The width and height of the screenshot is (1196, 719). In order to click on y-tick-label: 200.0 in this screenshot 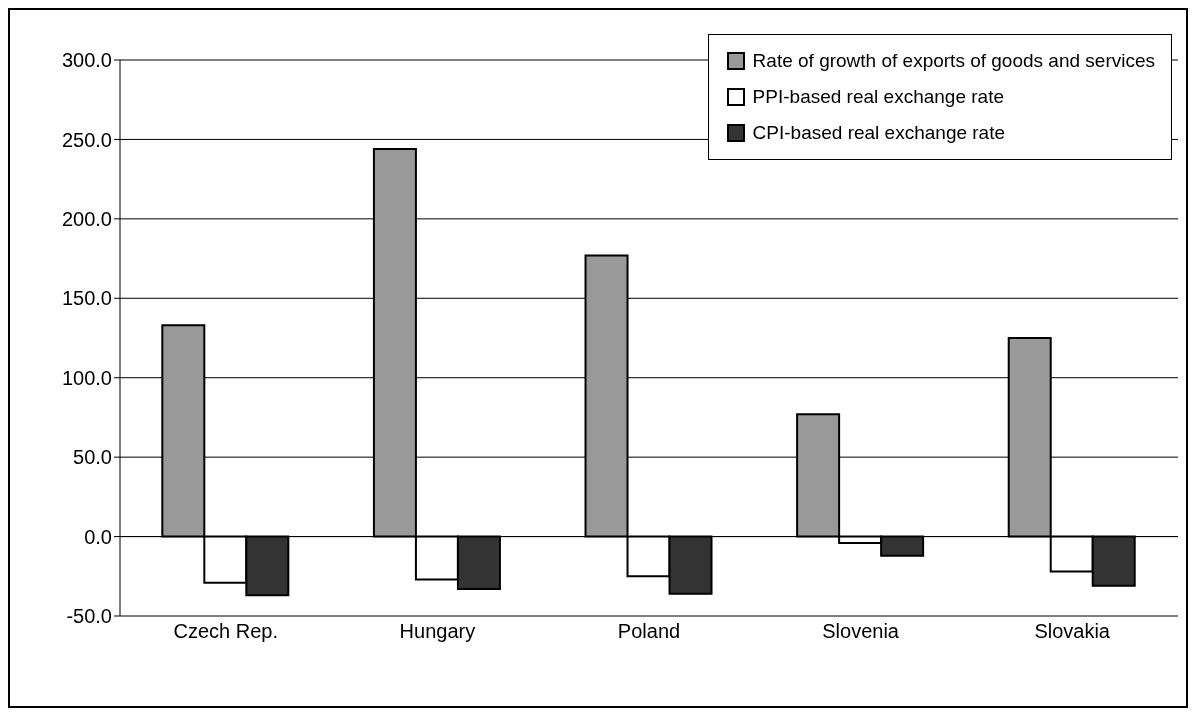, I will do `click(86, 218)`.